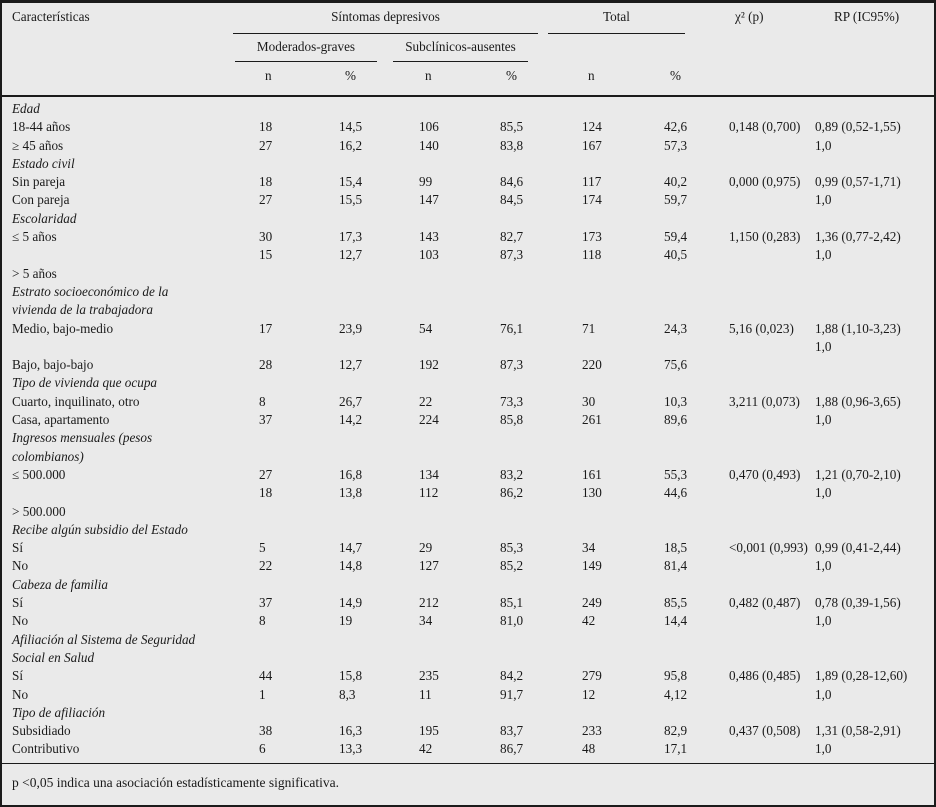 This screenshot has width=936, height=807. I want to click on header-pct-subclinicos: %, so click(511, 75).